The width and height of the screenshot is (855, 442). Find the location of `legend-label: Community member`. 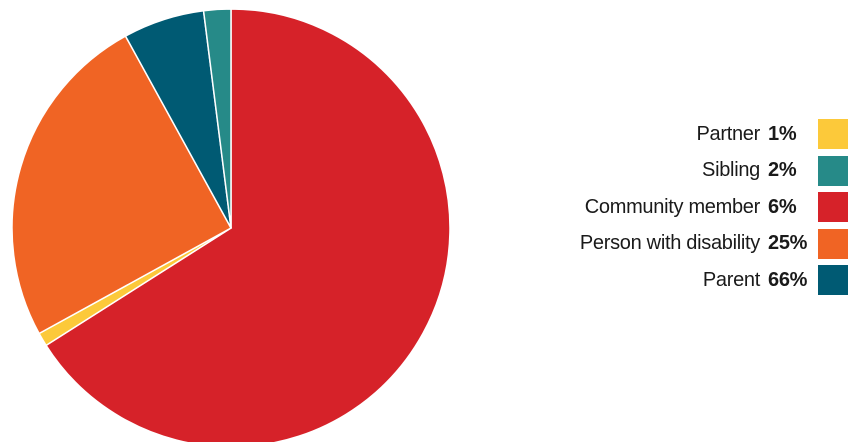

legend-label: Community member is located at coordinates (672, 206).